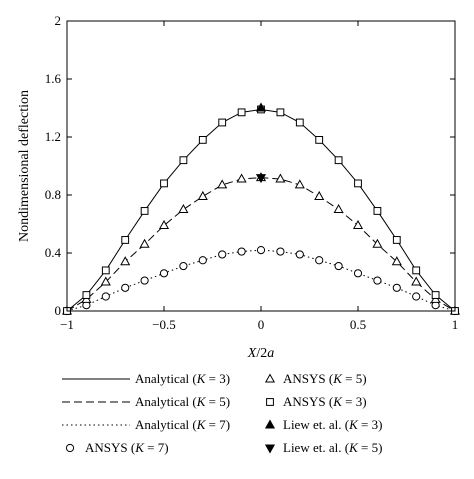  Describe the element at coordinates (53, 136) in the screenshot. I see `y-tick-label: 1.2` at that location.